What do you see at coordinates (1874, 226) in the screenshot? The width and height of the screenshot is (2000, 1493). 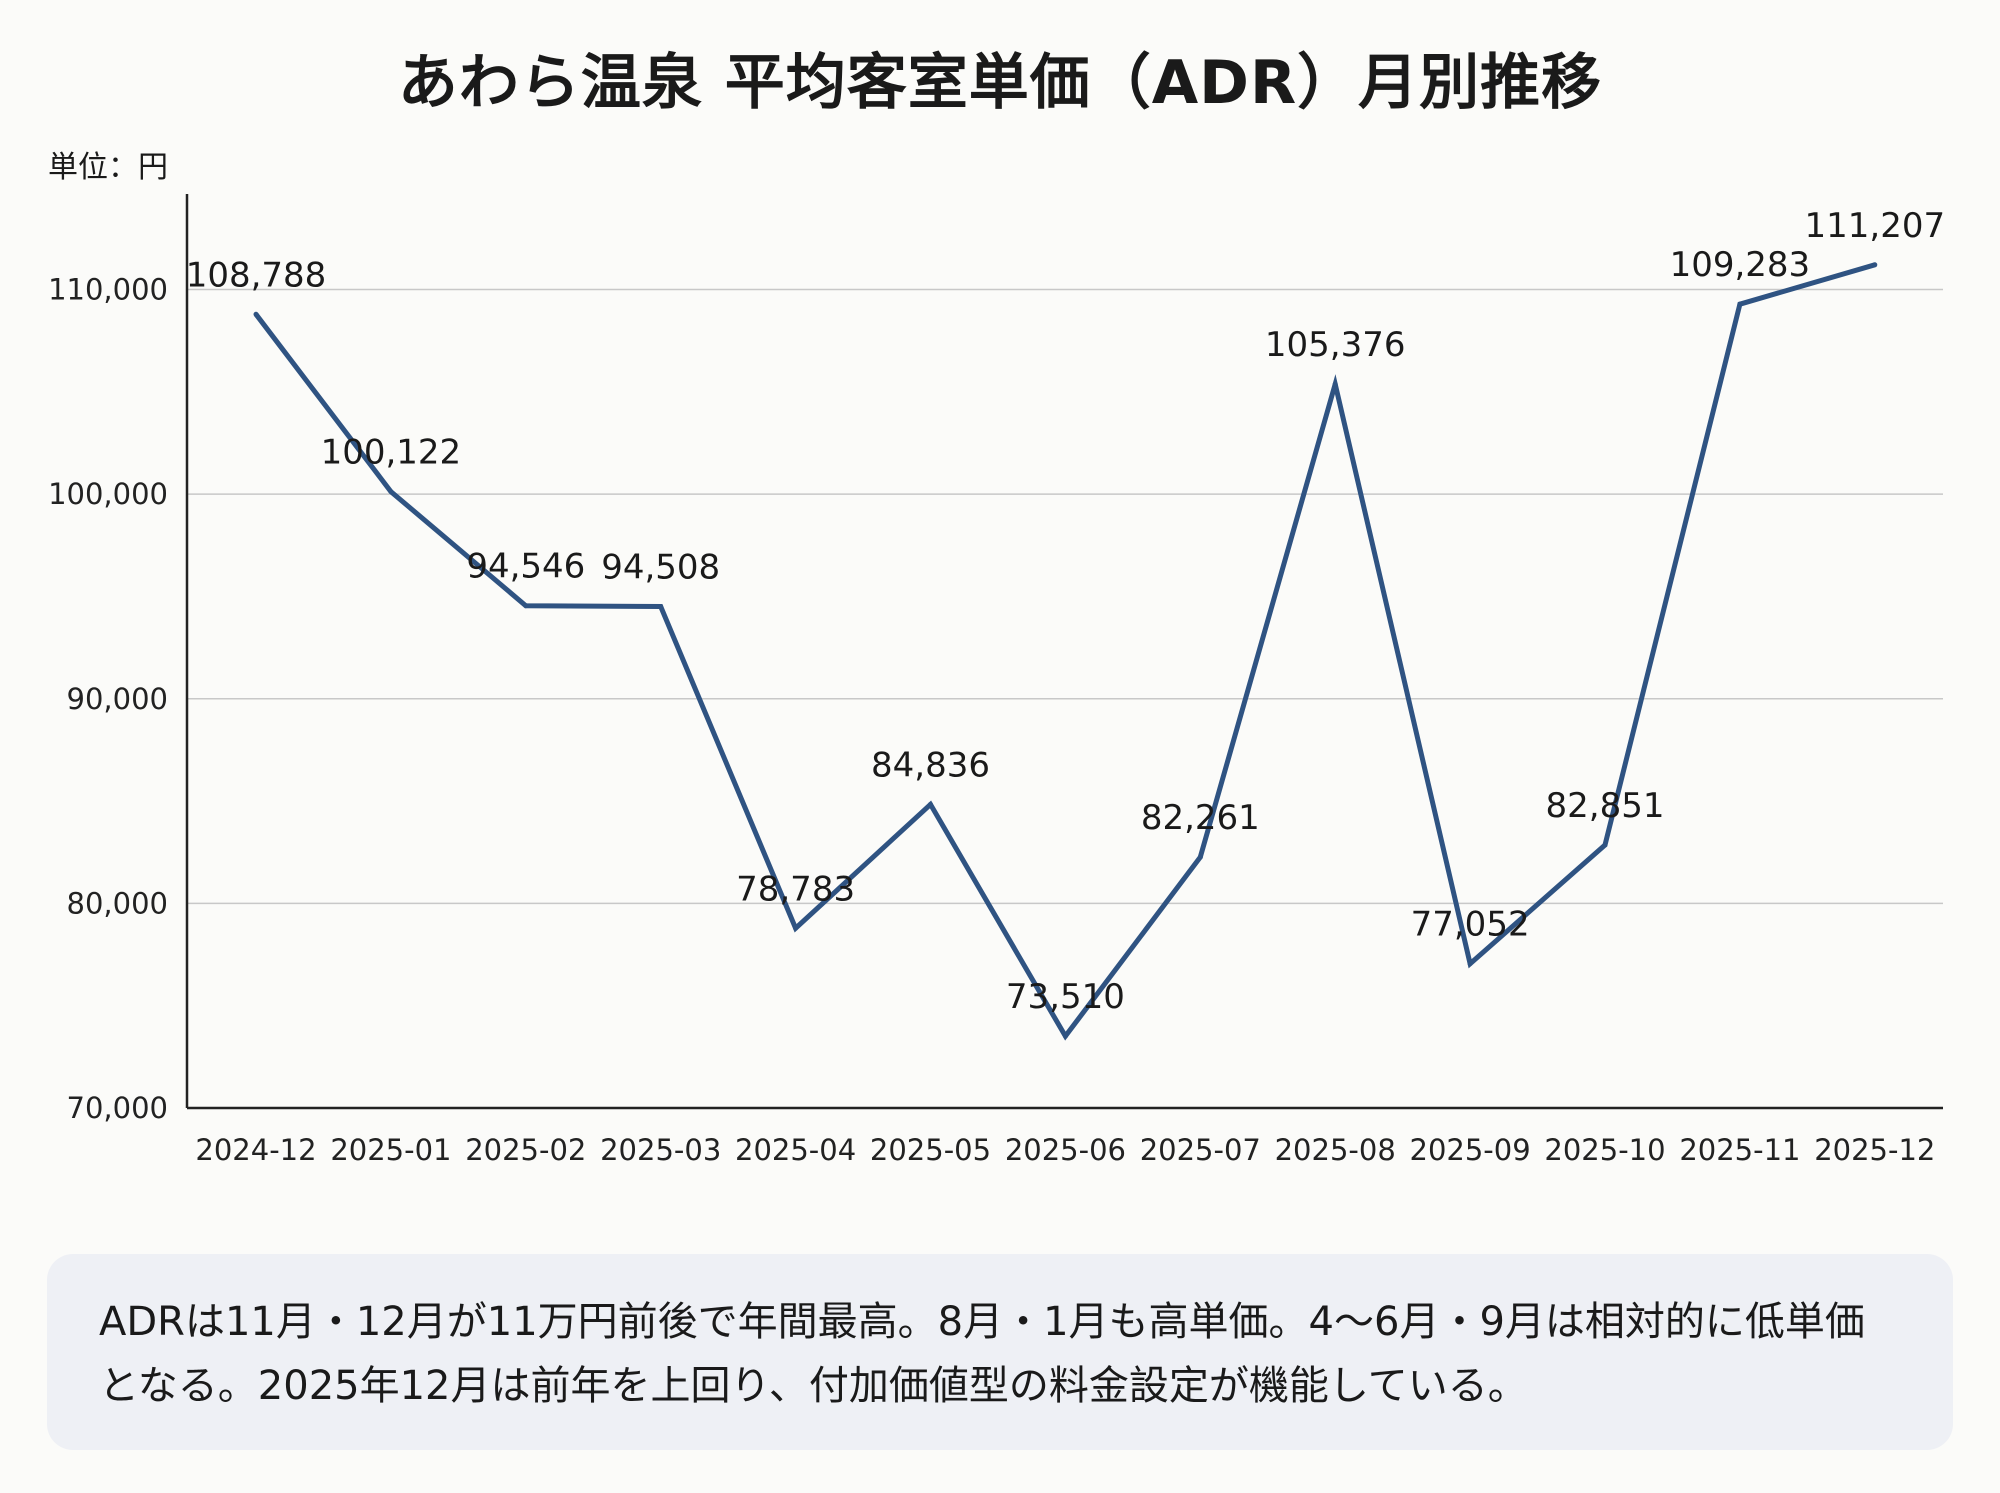 I see `data-label: 111,207` at bounding box center [1874, 226].